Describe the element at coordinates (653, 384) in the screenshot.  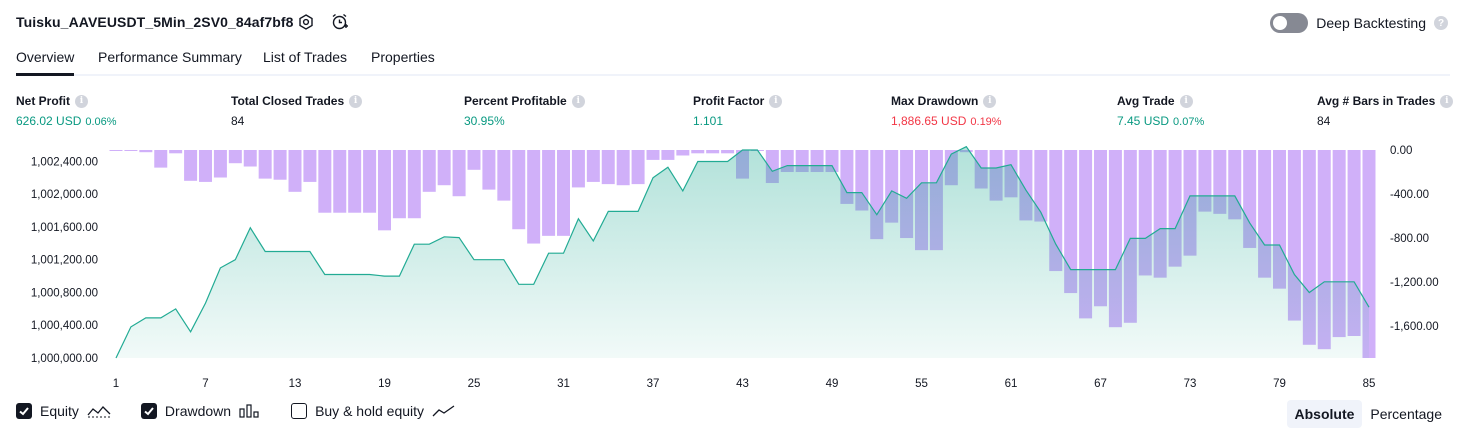
I see `x-tick-label: 37` at that location.